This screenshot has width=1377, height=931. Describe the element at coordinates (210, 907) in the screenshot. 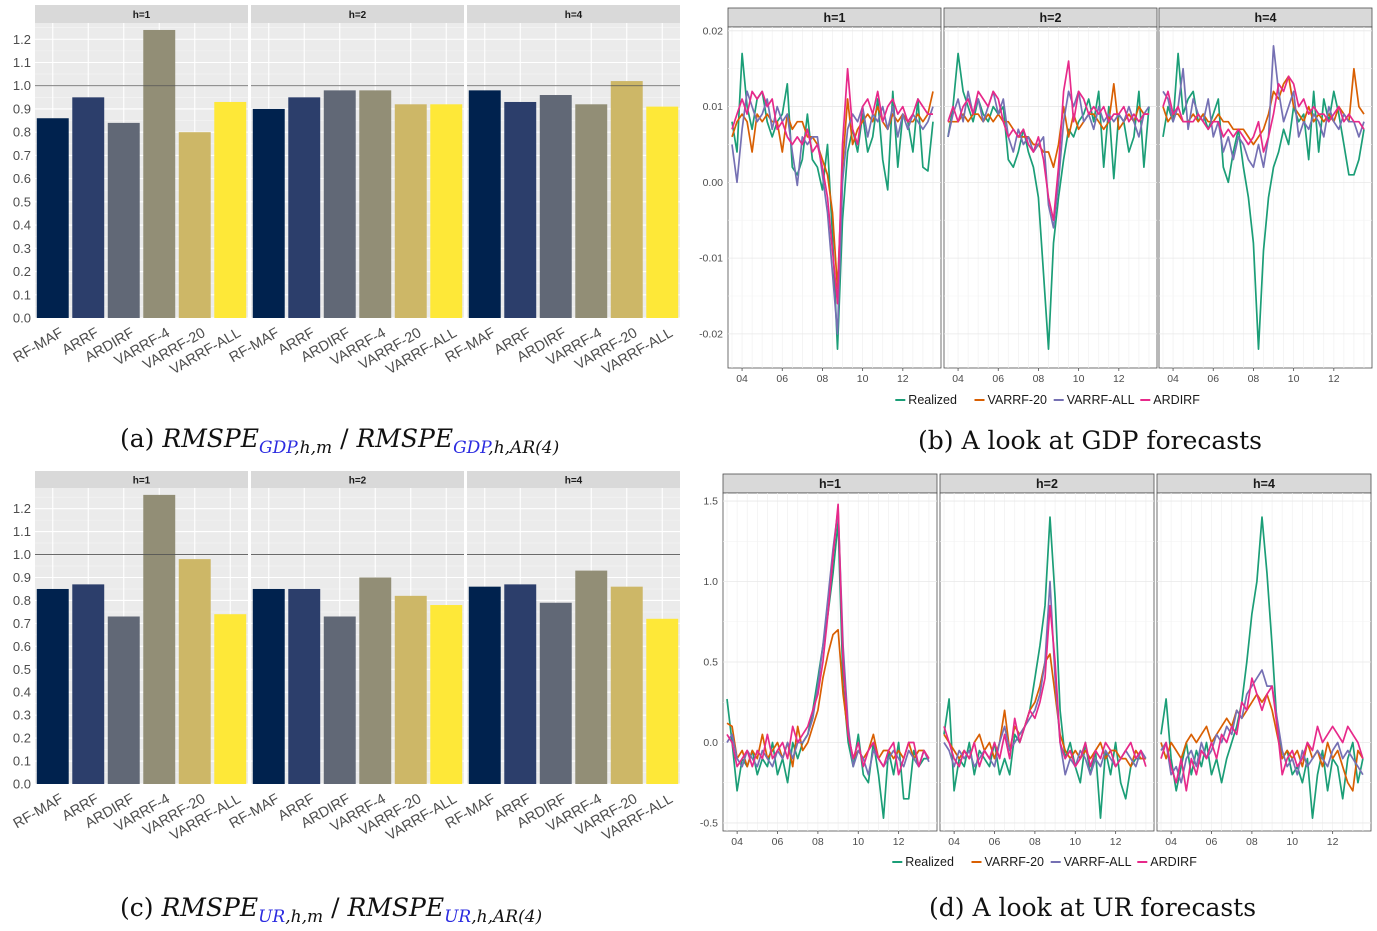

I see `caption-c-m1: RMSPE` at that location.